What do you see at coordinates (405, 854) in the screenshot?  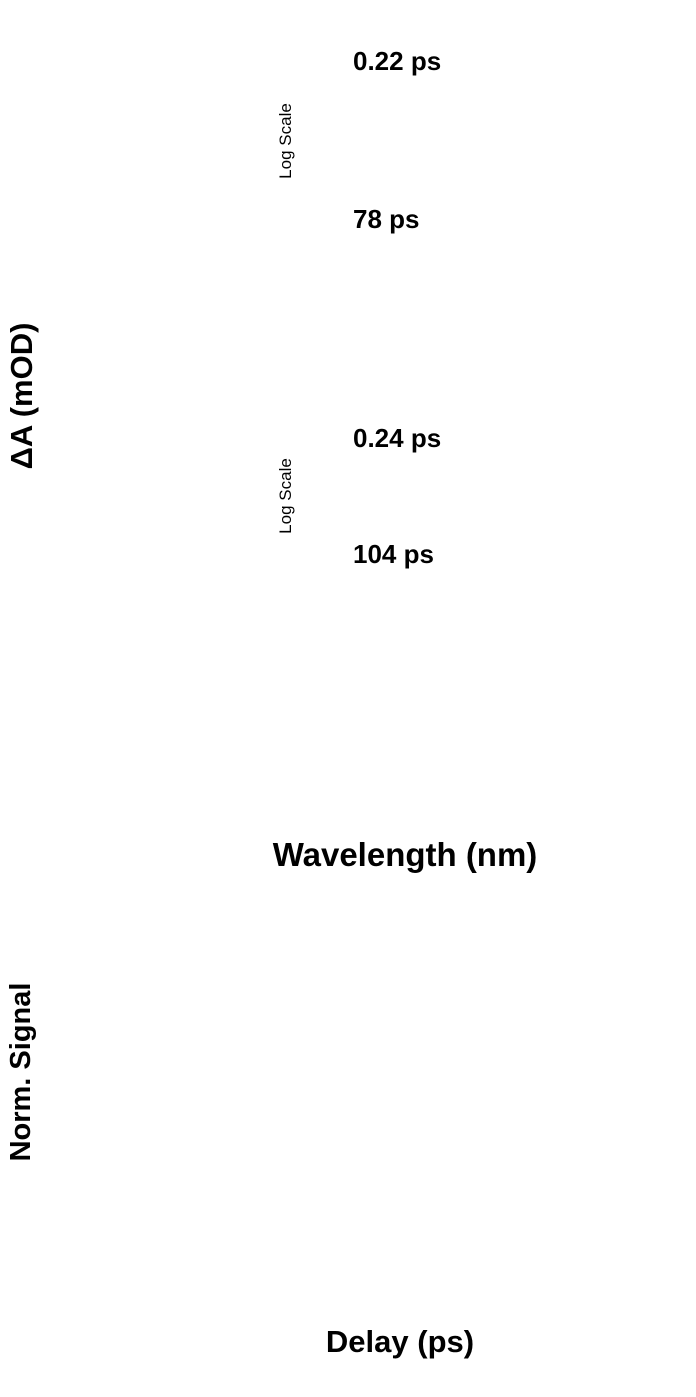 I see `spectra-x-axis-title: Wavelength (nm)` at bounding box center [405, 854].